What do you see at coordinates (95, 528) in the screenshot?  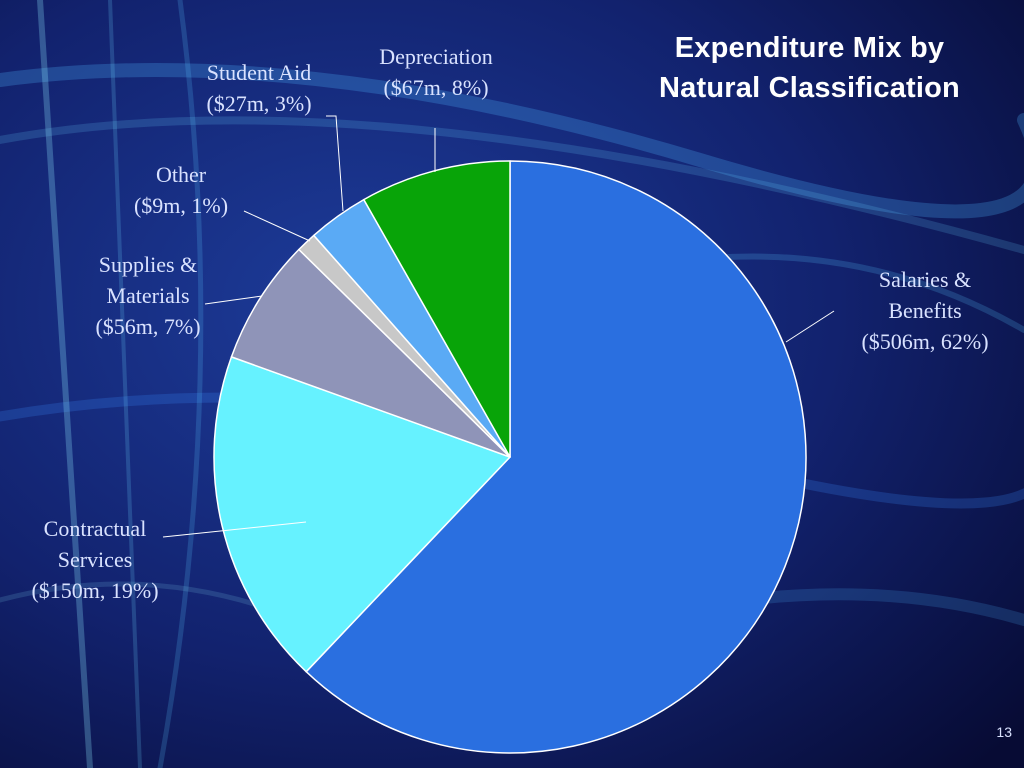 I see `slice-name-line: Contractual` at bounding box center [95, 528].